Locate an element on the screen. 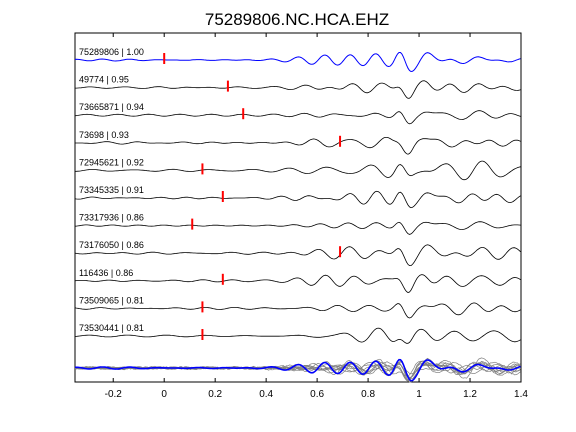 The height and width of the screenshot is (432, 576). chart-title: 75289806.NC.HCA.EHZ is located at coordinates (297, 19).